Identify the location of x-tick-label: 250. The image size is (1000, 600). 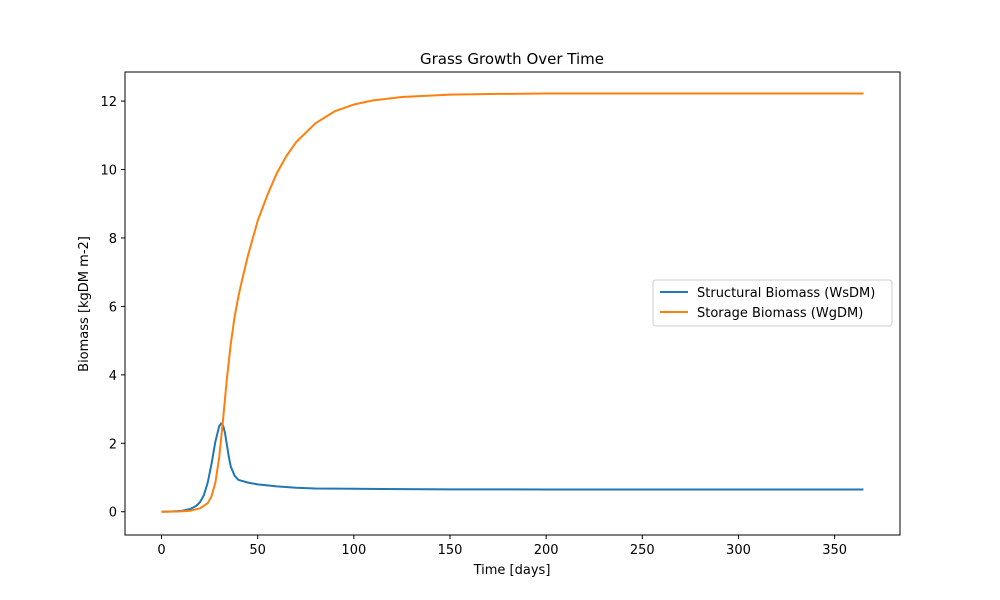
(642, 550).